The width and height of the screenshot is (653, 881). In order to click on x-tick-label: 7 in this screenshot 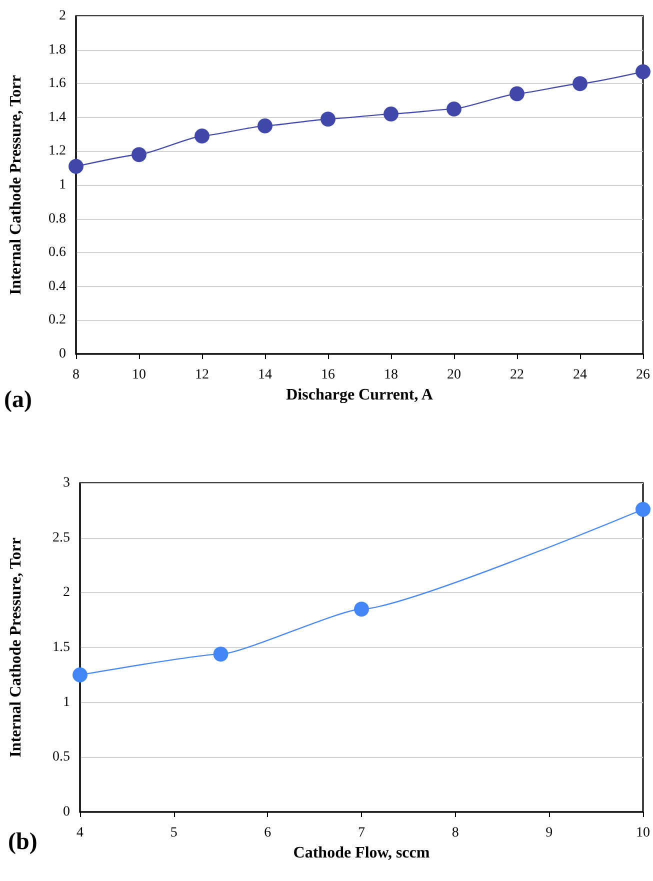, I will do `click(361, 833)`.